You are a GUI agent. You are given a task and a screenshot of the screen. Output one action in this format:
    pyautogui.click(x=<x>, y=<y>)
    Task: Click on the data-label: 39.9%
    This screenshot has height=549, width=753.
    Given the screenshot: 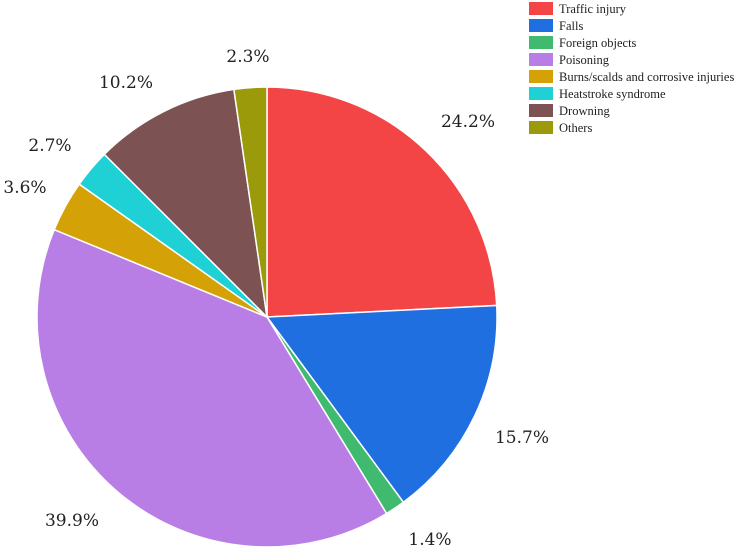 What is the action you would take?
    pyautogui.click(x=72, y=521)
    